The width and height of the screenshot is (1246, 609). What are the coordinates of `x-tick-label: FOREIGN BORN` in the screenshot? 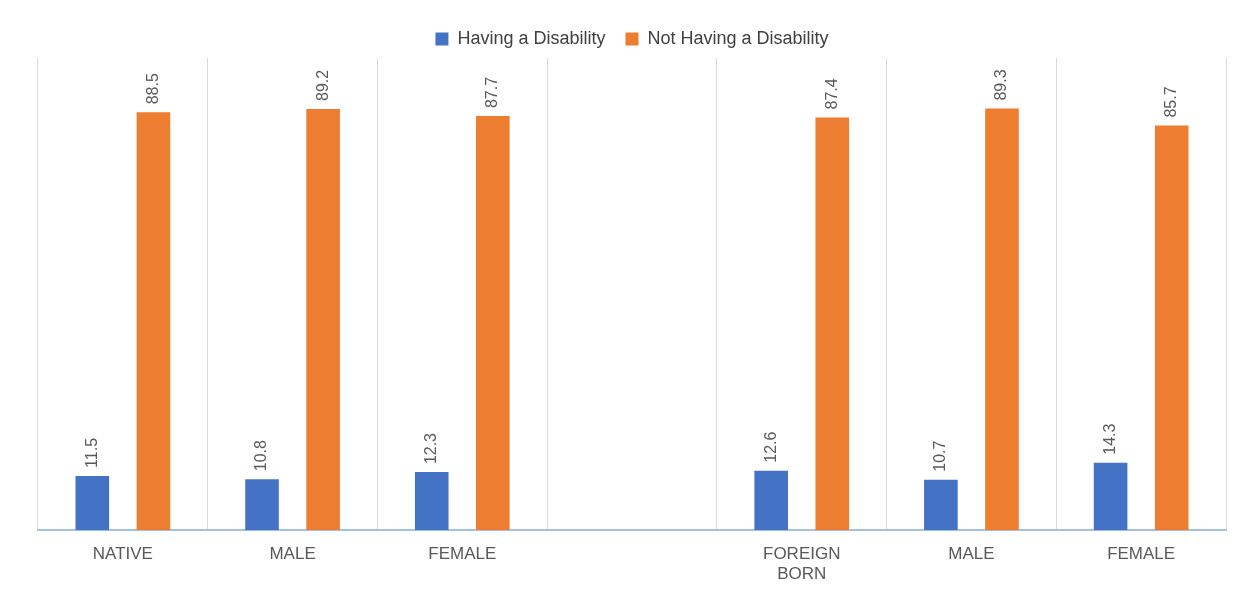 It's located at (801, 564).